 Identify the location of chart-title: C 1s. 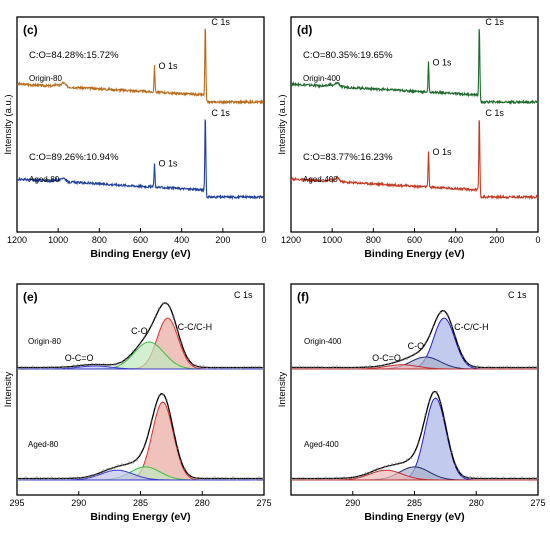
(517, 295).